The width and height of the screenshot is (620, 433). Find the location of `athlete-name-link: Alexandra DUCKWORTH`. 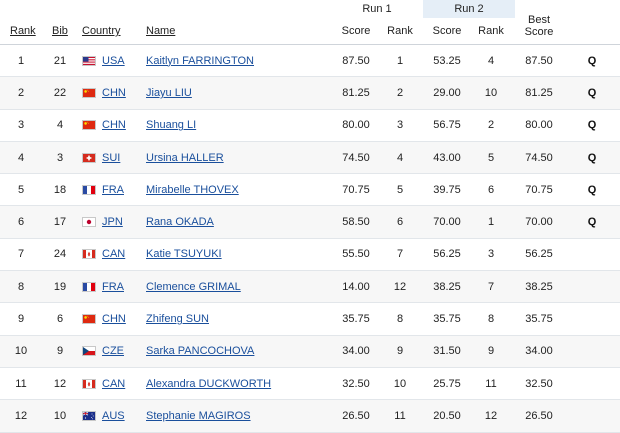

athlete-name-link: Alexandra DUCKWORTH is located at coordinates (209, 383).